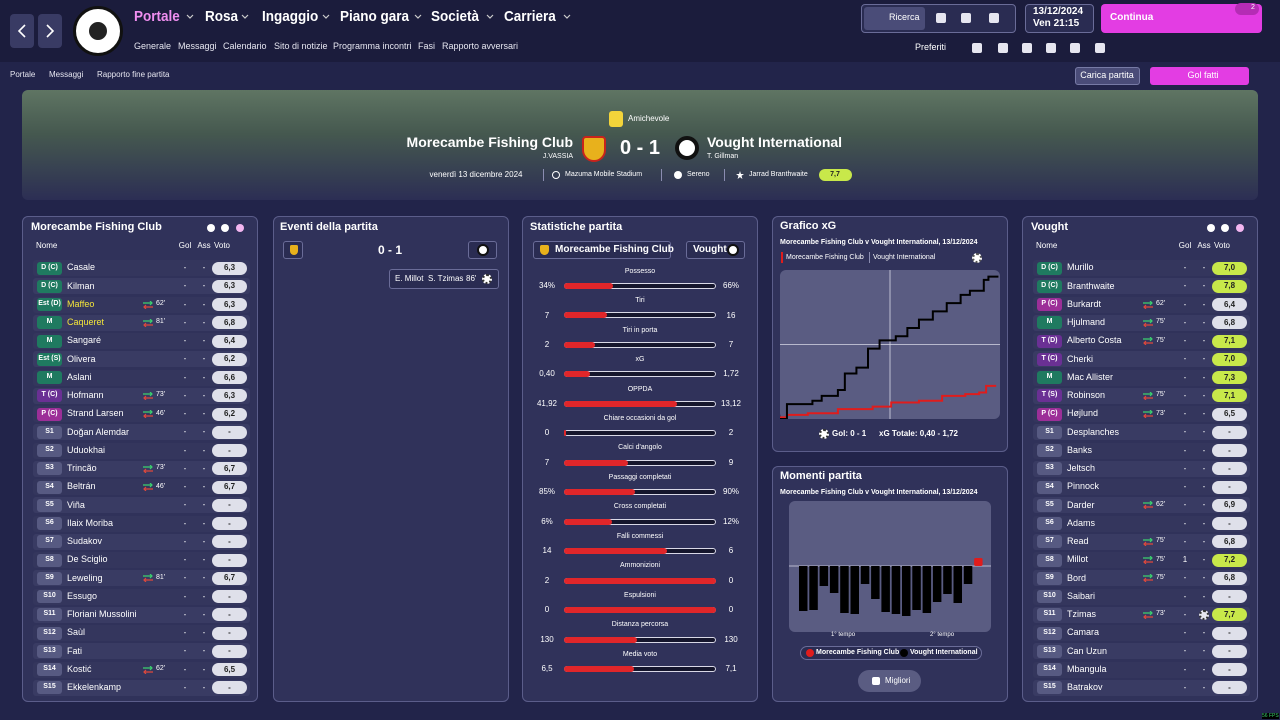  I want to click on menu-item: Carriera, so click(530, 16).